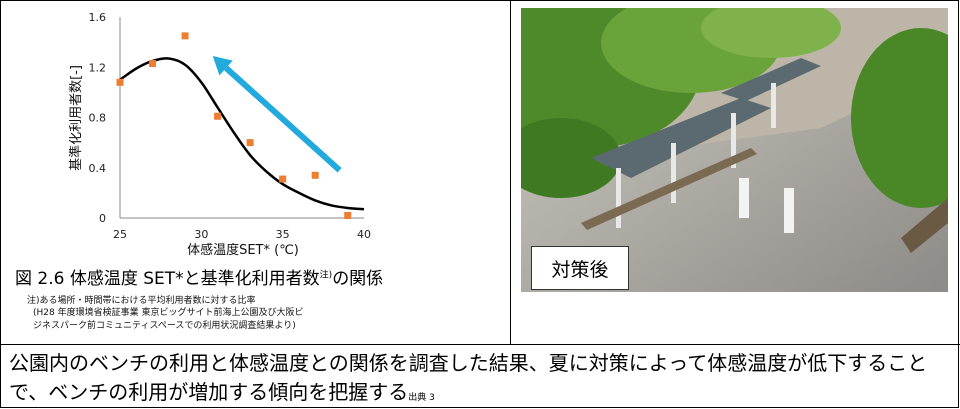  What do you see at coordinates (164, 326) in the screenshot?
I see `footnote-line-3: ジネスパーク前コミュニティスペースでの利用状況調査結果より)` at bounding box center [164, 326].